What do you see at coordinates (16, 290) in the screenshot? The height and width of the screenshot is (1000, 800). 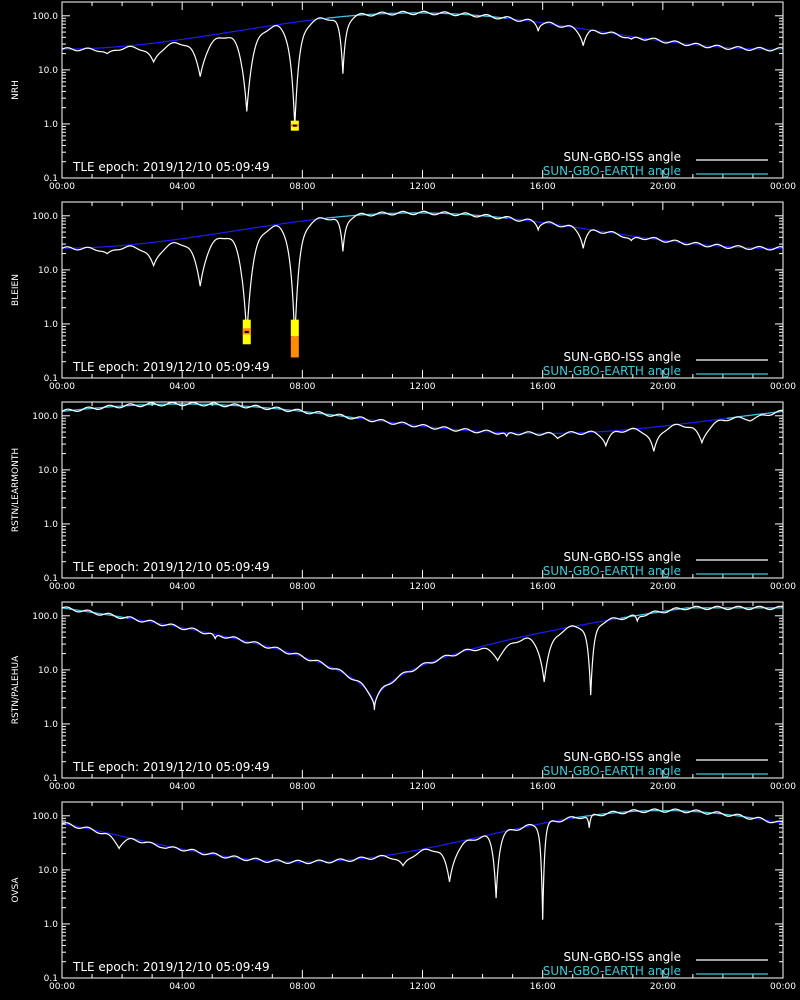 I see `y-axis-label: BLEIEN` at bounding box center [16, 290].